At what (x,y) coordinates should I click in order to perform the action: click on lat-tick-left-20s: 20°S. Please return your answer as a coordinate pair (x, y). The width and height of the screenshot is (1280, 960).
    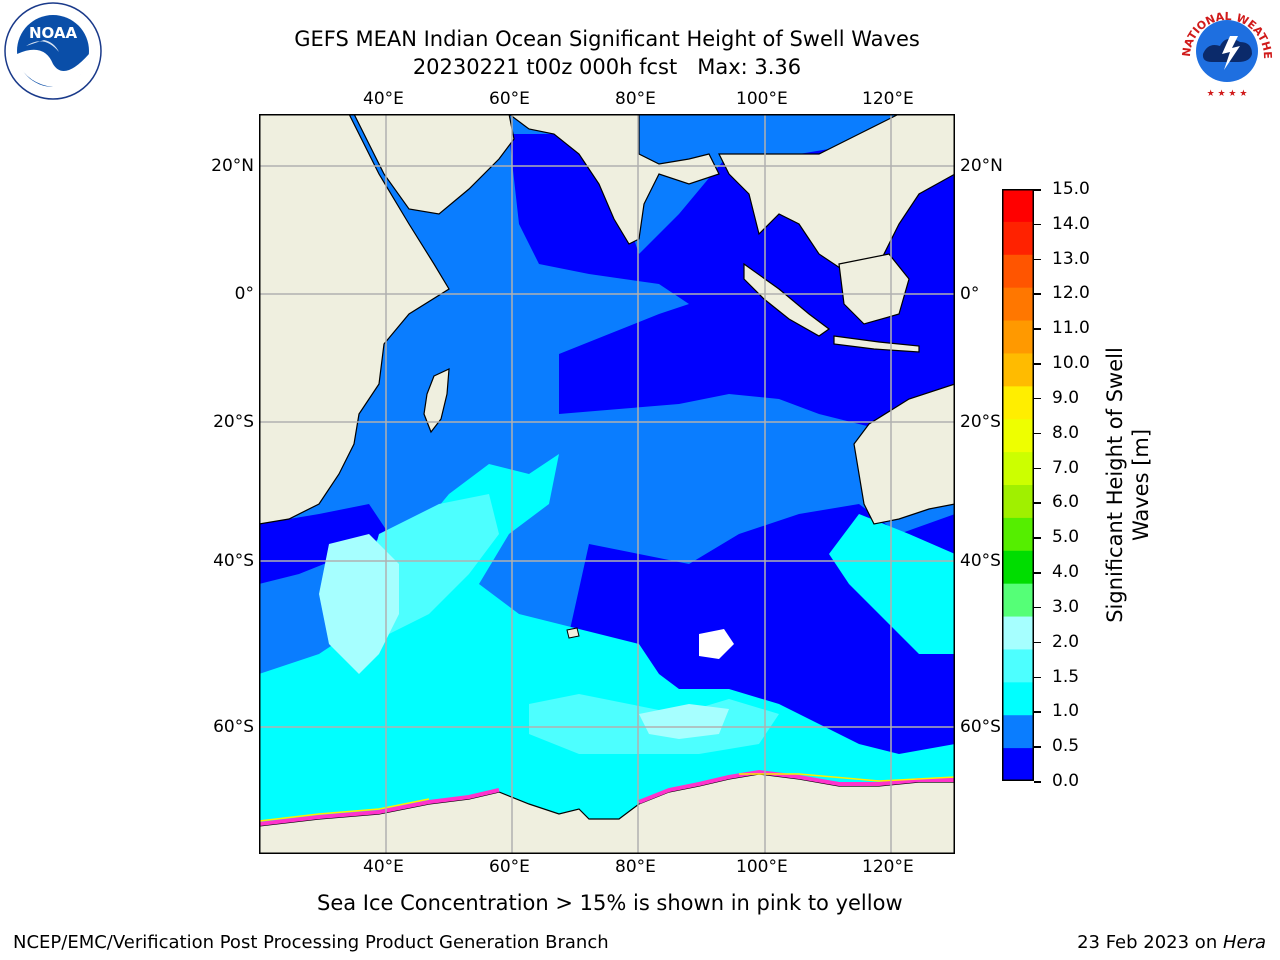
    Looking at the image, I should click on (233, 422).